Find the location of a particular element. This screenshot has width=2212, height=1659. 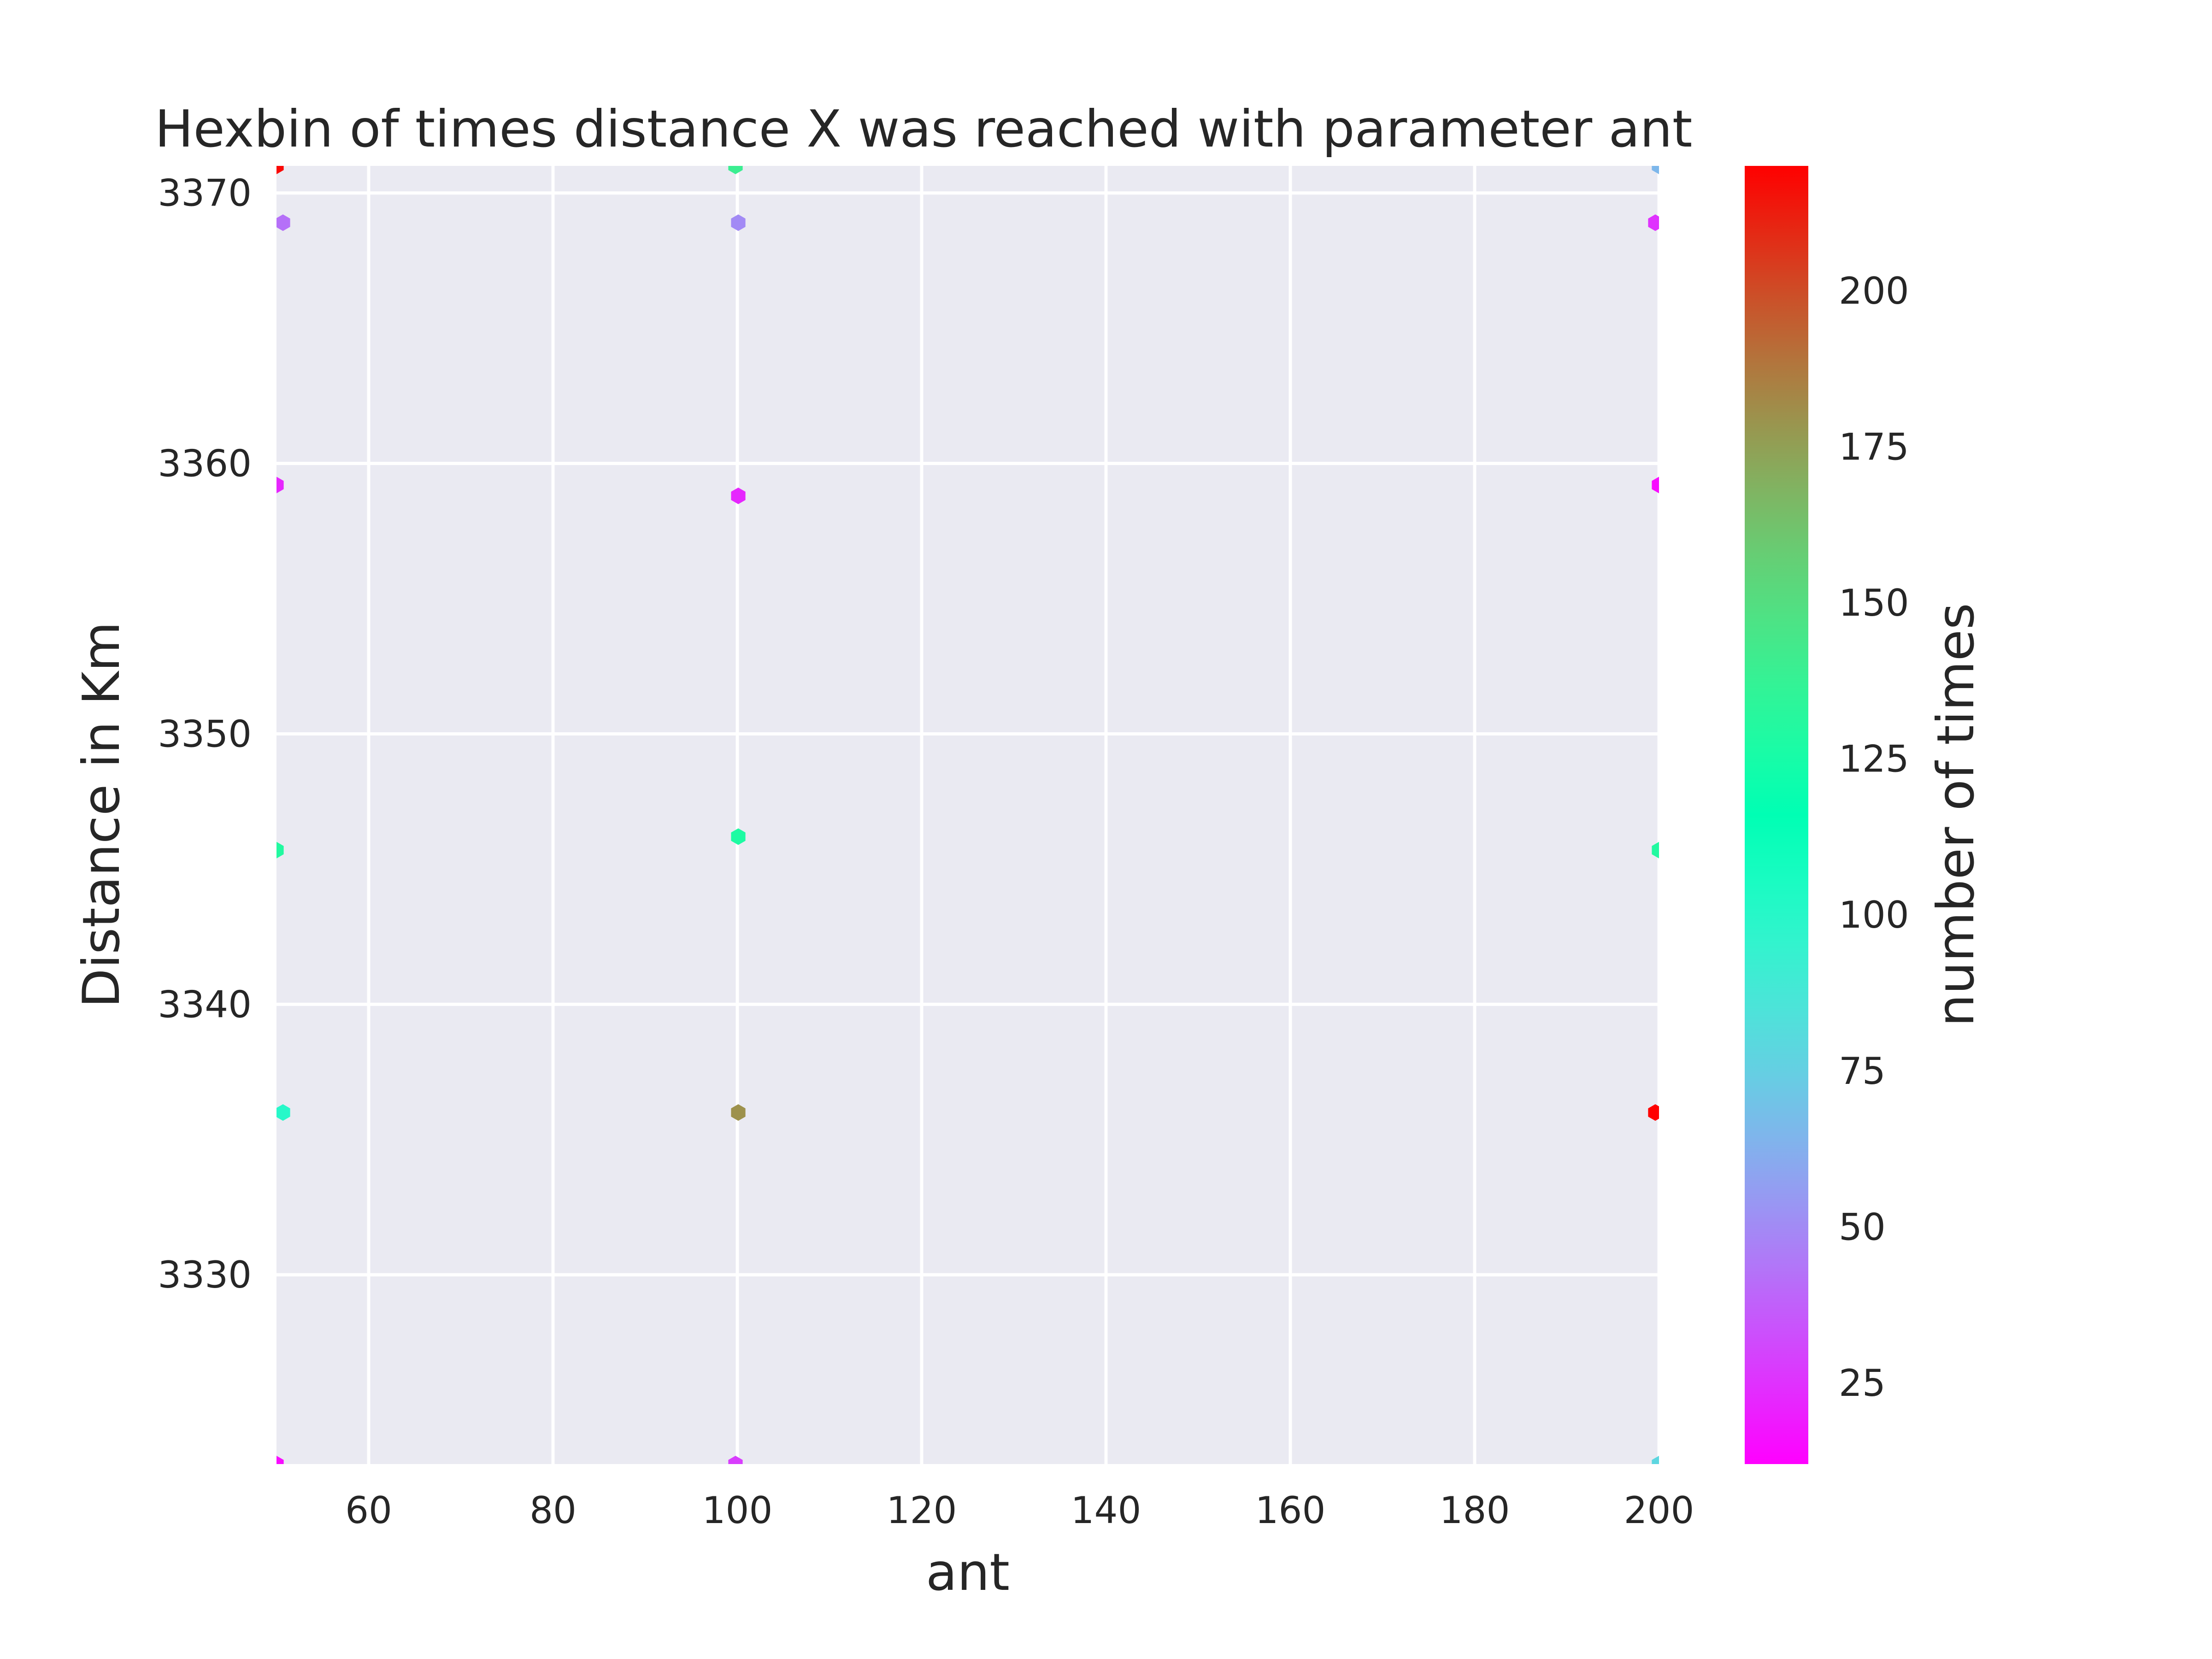

x-tick-label: 160 is located at coordinates (1290, 1510).